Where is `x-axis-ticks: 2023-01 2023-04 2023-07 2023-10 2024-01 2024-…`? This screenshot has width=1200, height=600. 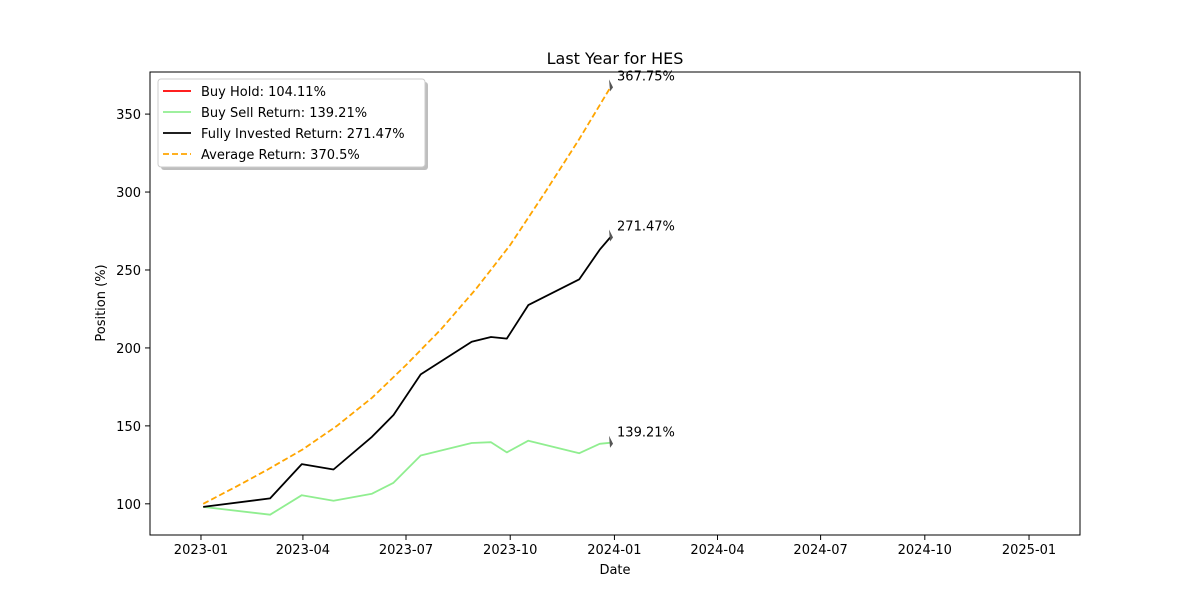 x-axis-ticks: 2023-01 2023-04 2023-07 2023-10 2024-01 2024-… is located at coordinates (615, 546).